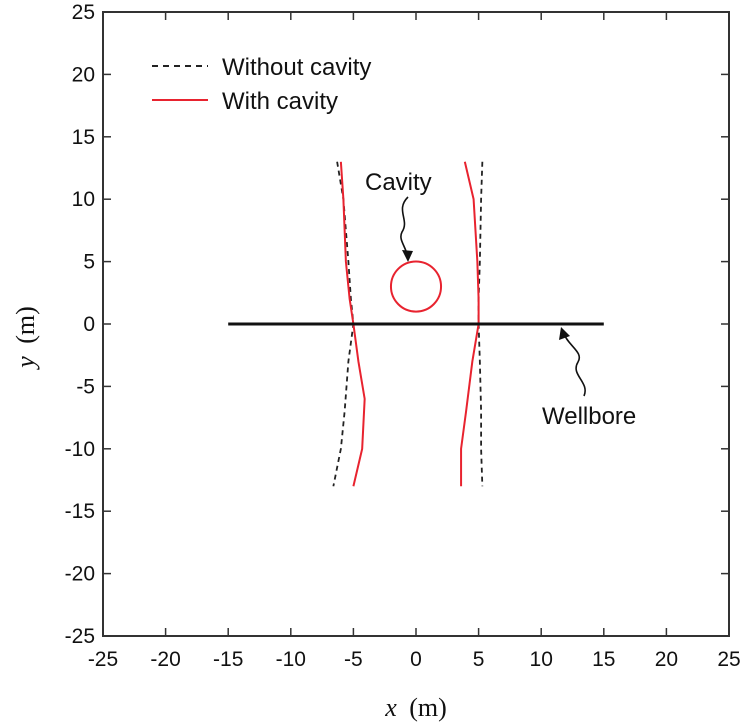 This screenshot has height=725, width=745. Describe the element at coordinates (296, 67) in the screenshot. I see `legend-label-without-cavity: Without cavity` at that location.